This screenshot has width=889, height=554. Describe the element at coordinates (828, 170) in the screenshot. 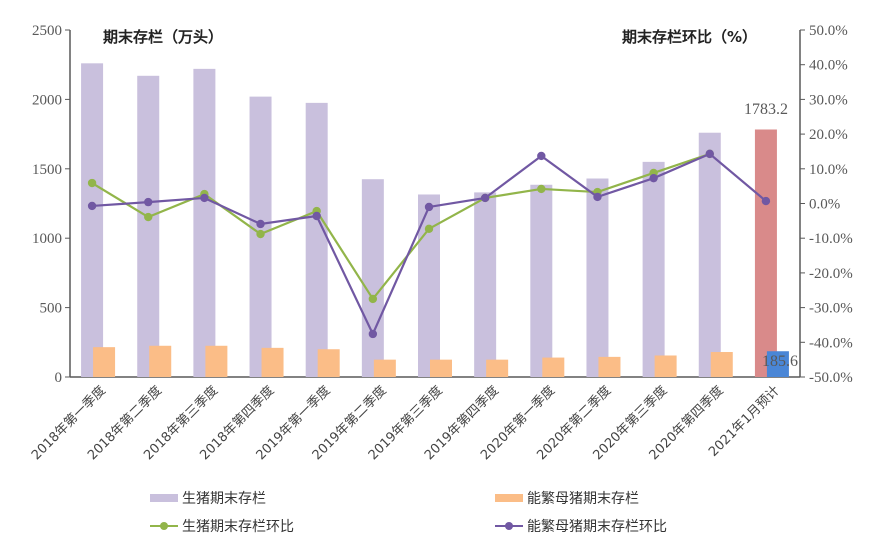

I see `right-tick-label: 10.0%` at that location.